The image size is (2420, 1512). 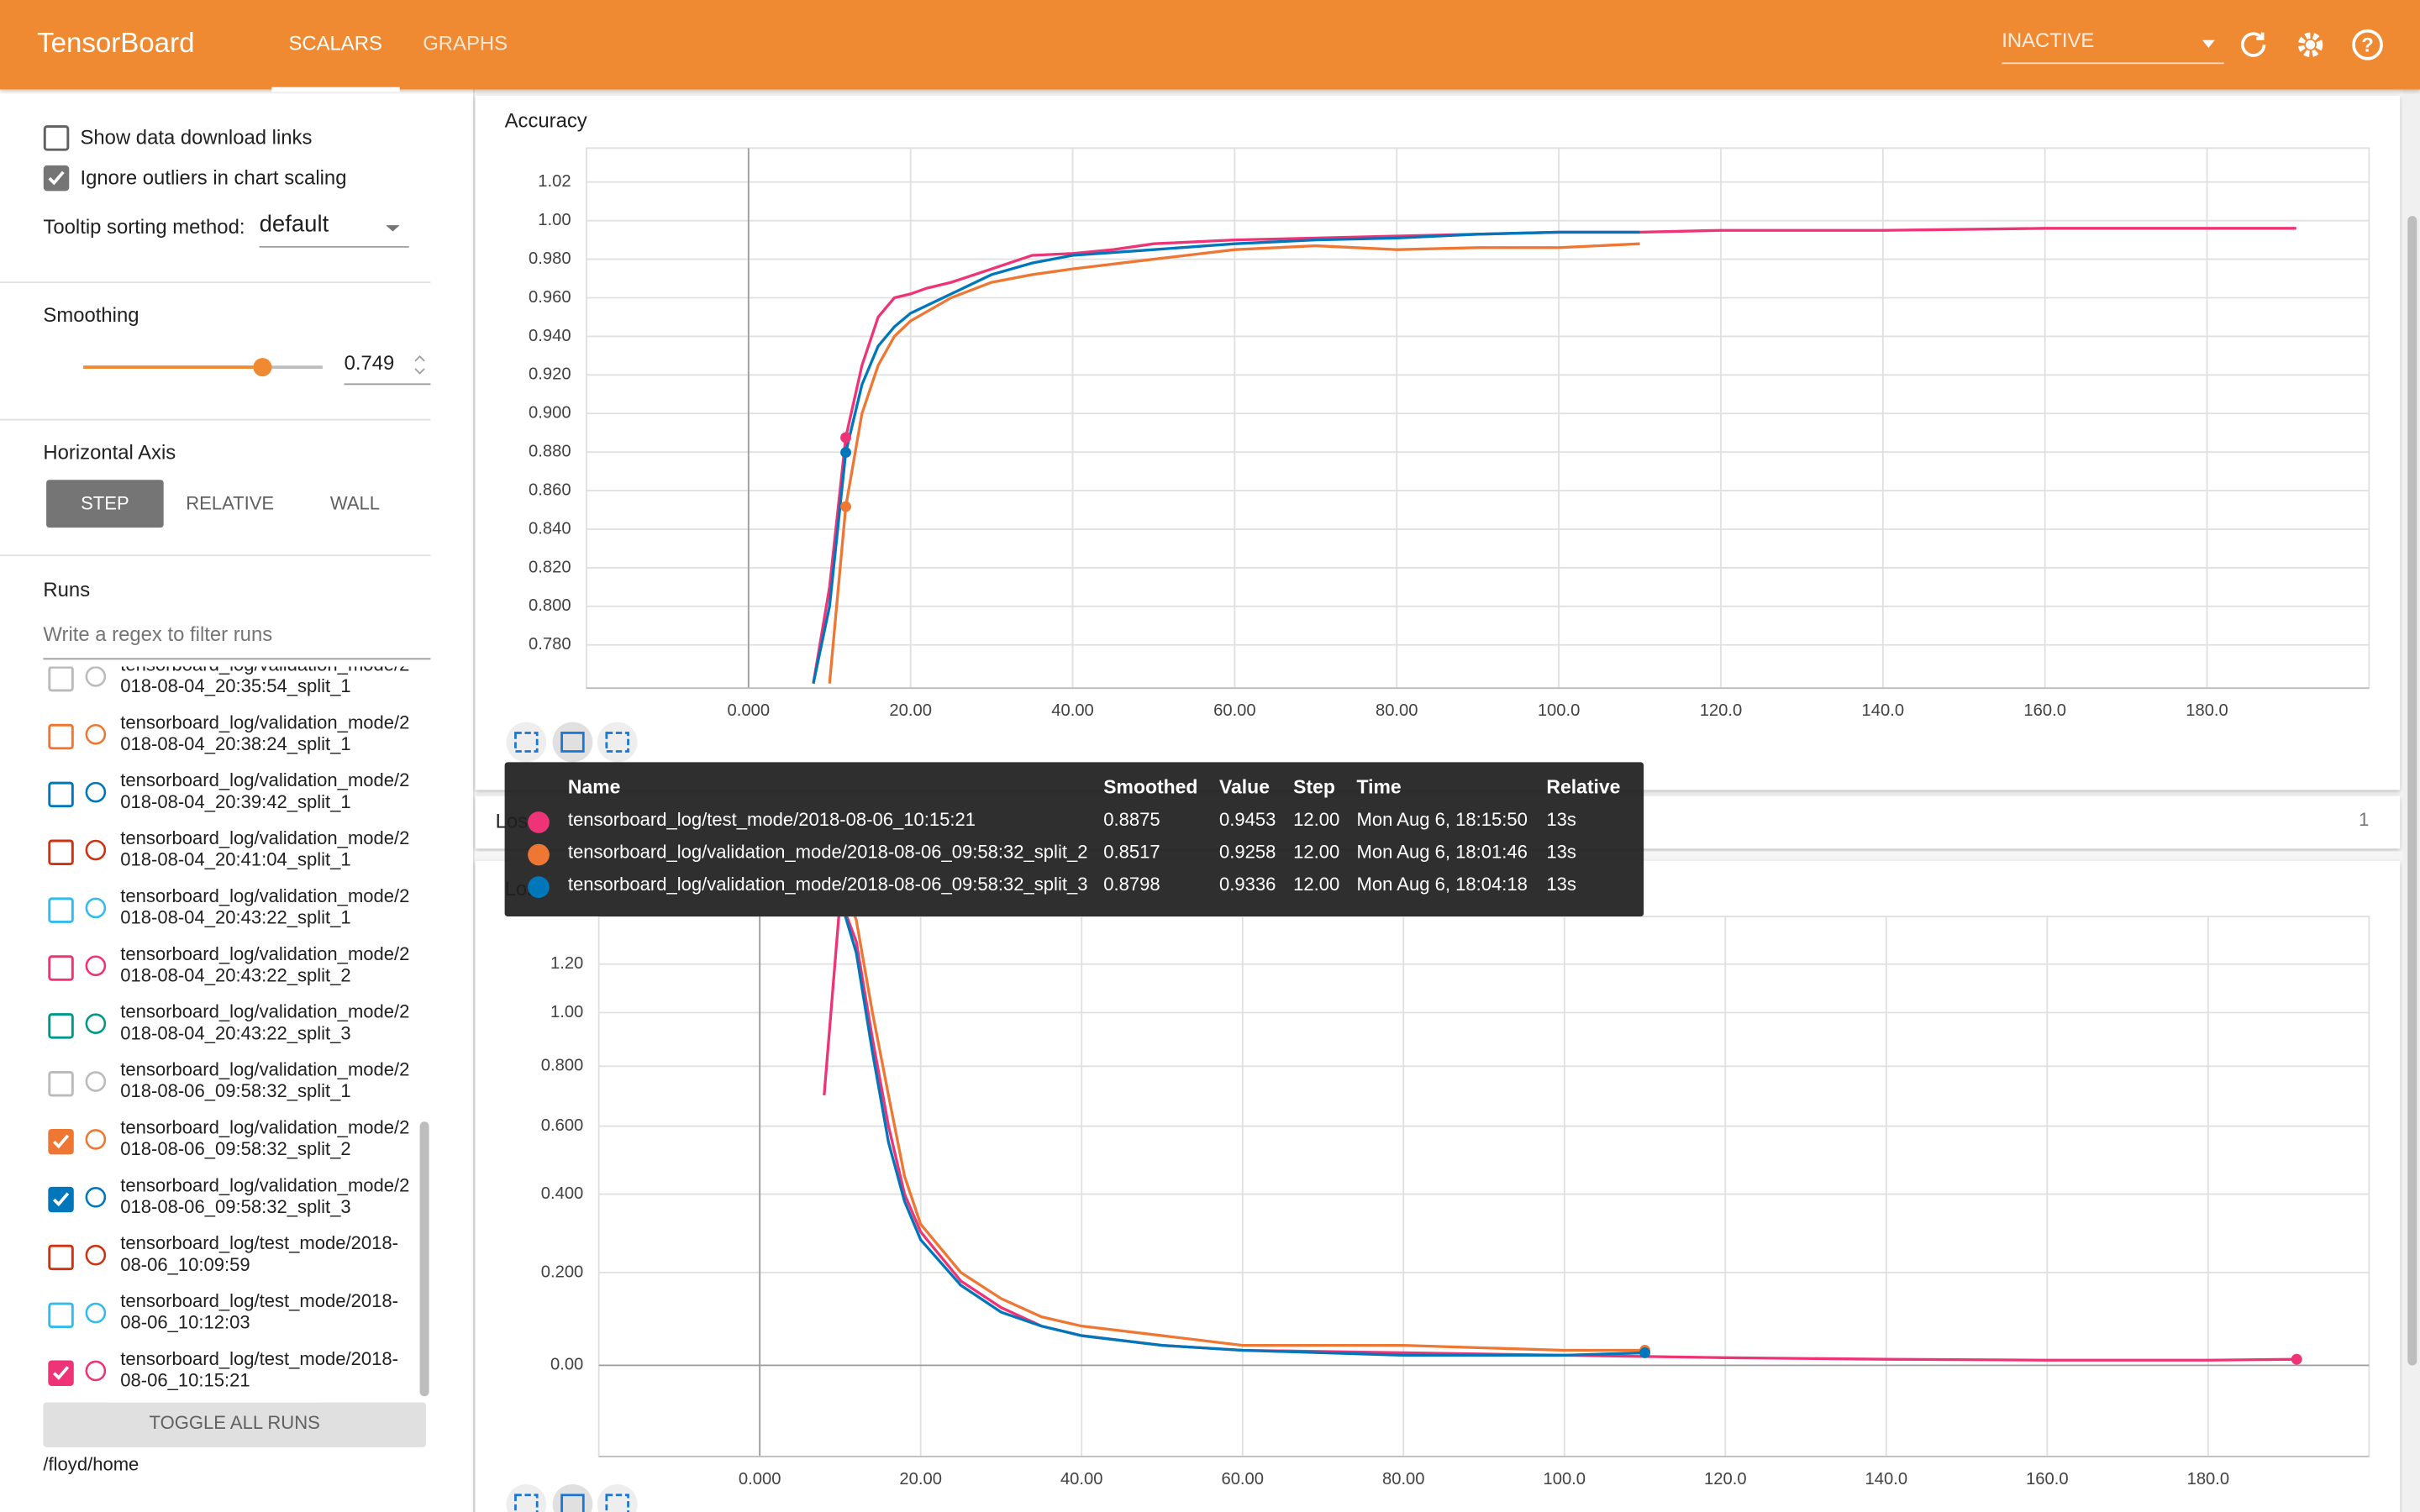 What do you see at coordinates (235, 1090) in the screenshot?
I see `run-name: 018-08-06_09:58:32_split_1` at bounding box center [235, 1090].